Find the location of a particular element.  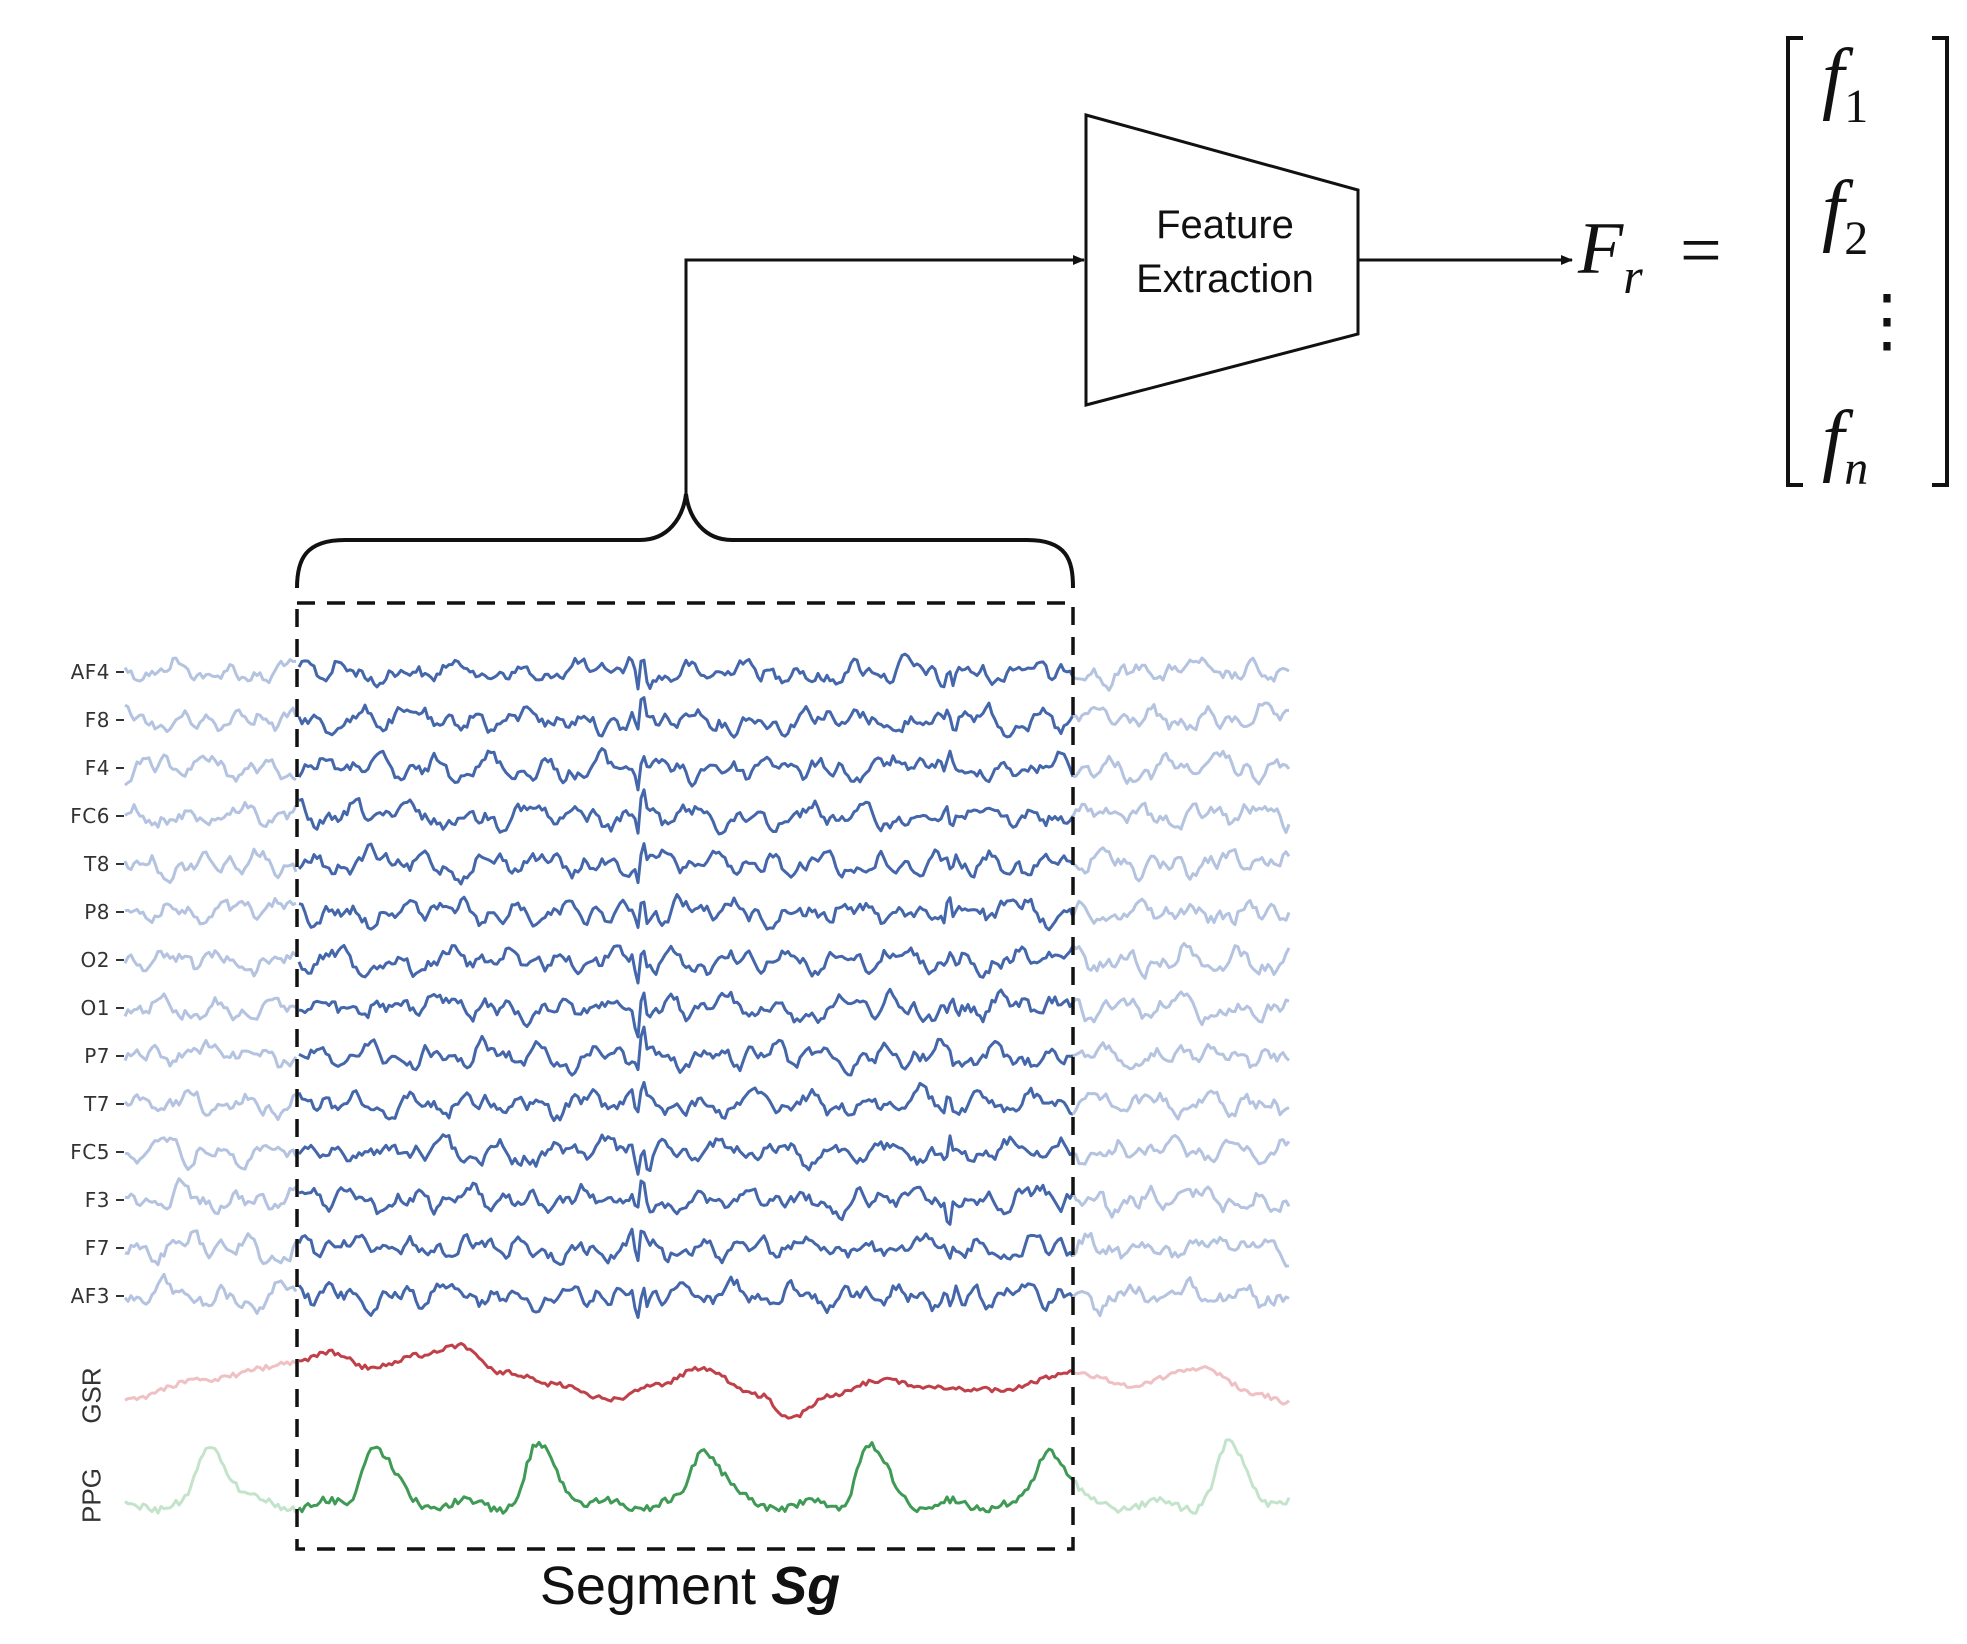

feature-vector-entry-3: ⋮ is located at coordinates (1887, 322).